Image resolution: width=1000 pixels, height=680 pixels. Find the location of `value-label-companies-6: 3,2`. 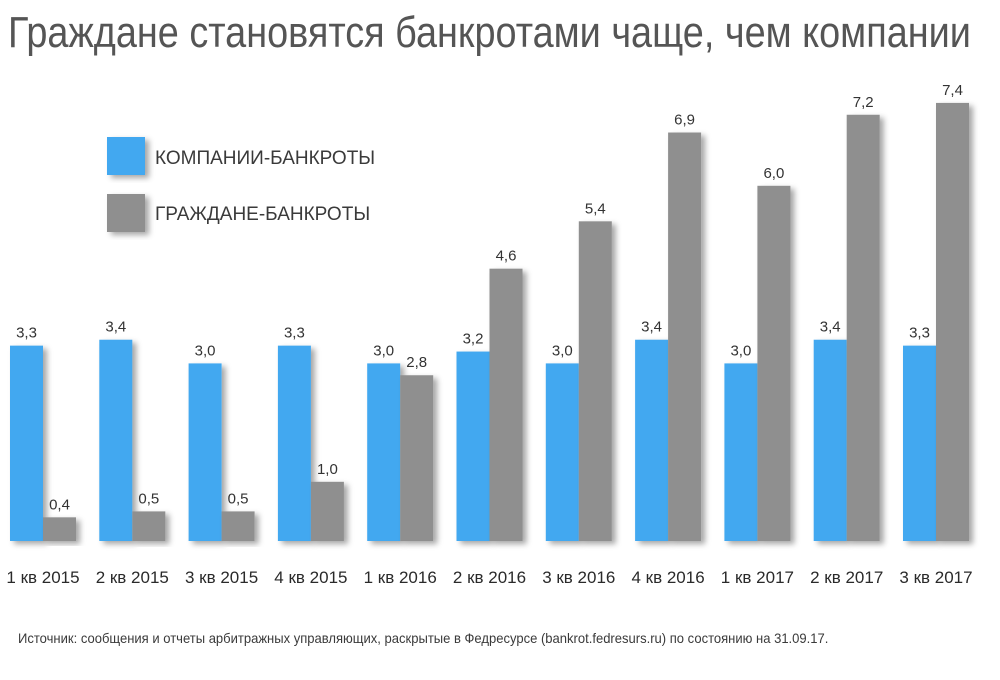

value-label-companies-6: 3,2 is located at coordinates (473, 339).